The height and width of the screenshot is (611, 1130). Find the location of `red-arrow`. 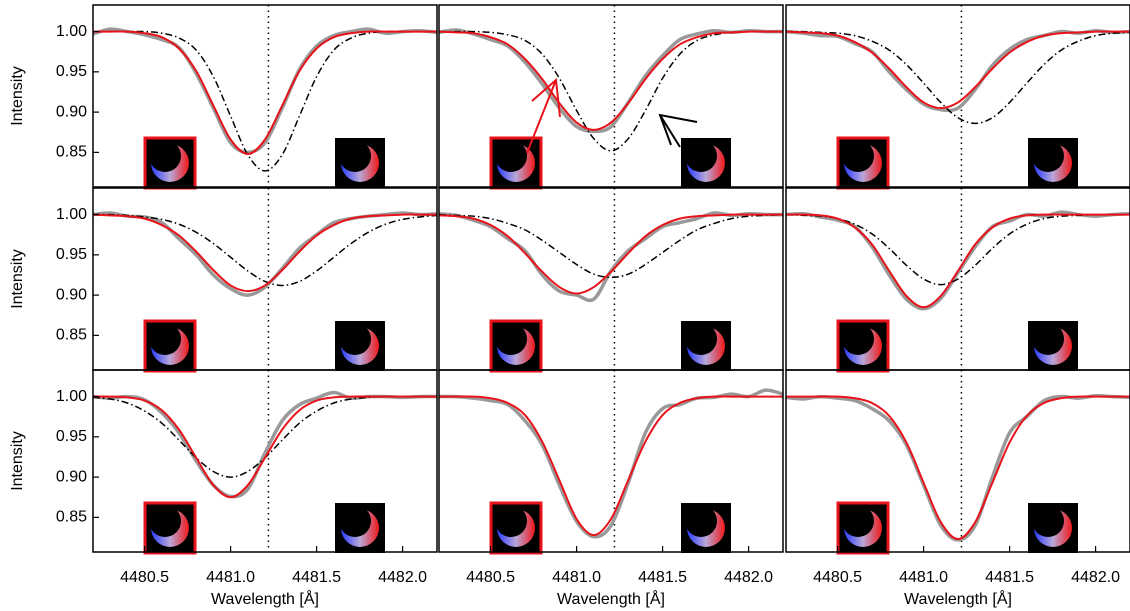

red-arrow is located at coordinates (543, 115).